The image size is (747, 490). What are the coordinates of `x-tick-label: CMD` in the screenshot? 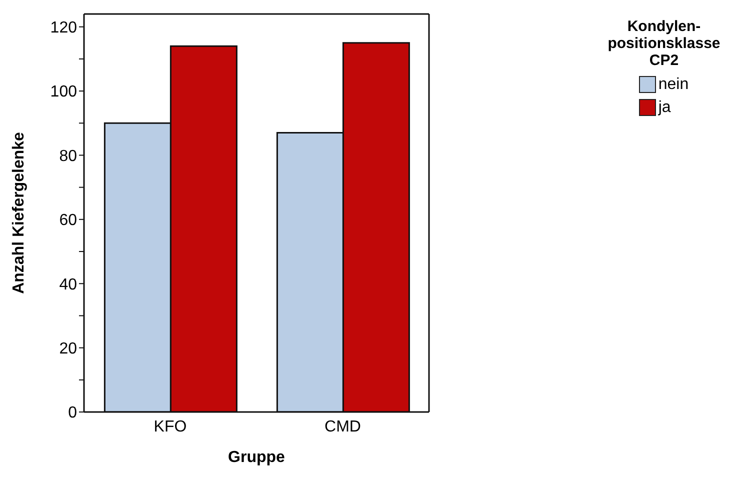 It's located at (342, 427).